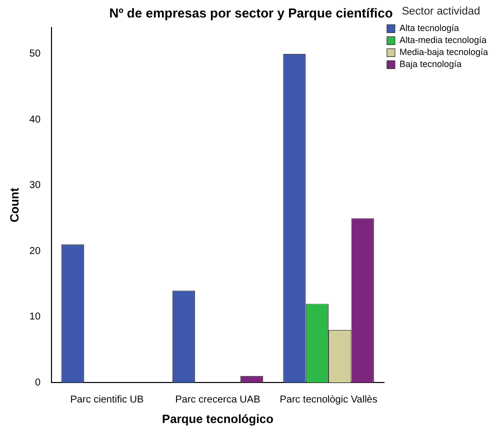  Describe the element at coordinates (35, 317) in the screenshot. I see `y-tick-label: 10` at that location.